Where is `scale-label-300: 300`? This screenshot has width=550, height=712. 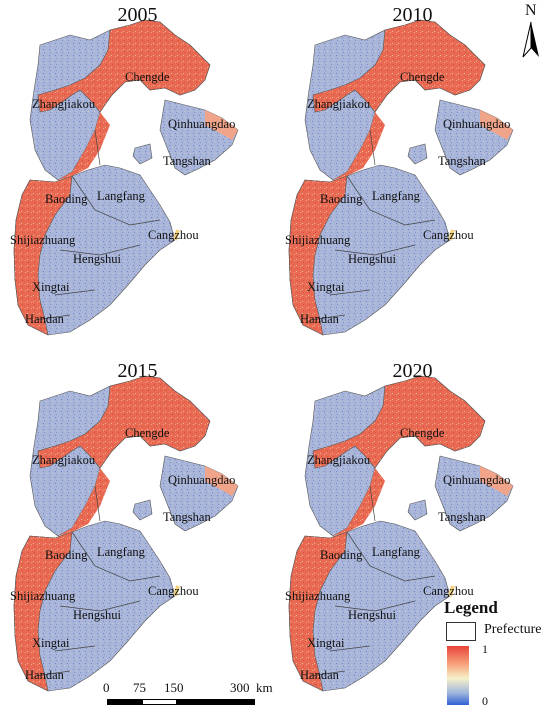
scale-label-300: 300 is located at coordinates (240, 687).